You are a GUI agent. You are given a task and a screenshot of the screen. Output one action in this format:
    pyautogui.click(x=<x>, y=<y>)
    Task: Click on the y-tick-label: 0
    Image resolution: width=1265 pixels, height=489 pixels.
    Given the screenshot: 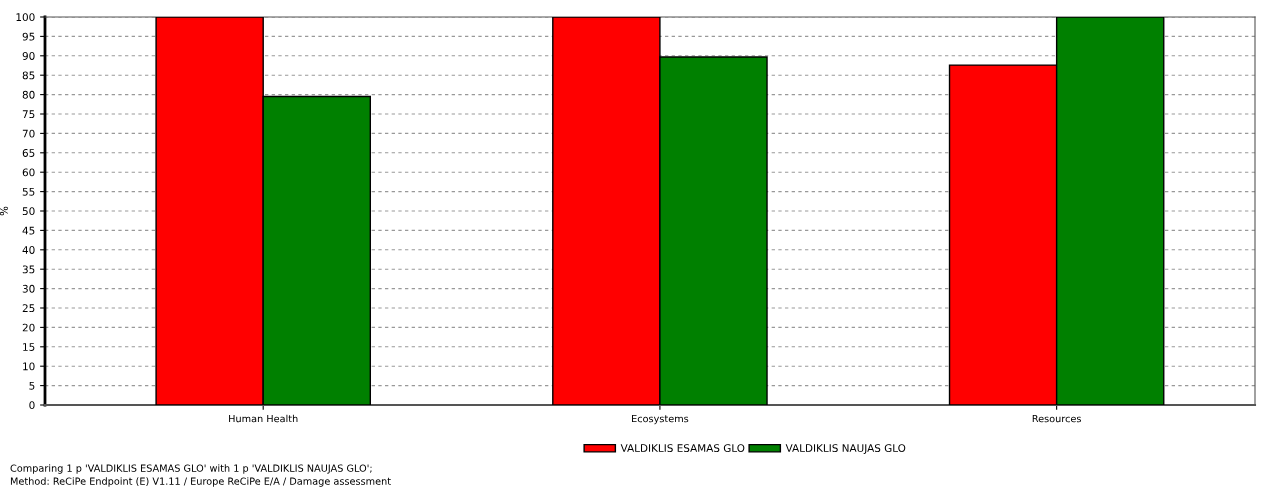 What is the action you would take?
    pyautogui.click(x=32, y=405)
    